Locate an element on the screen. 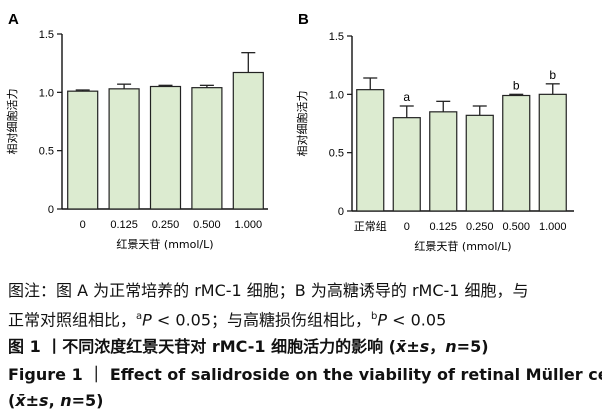 The image size is (602, 419). p-label-b: P is located at coordinates (382, 320).